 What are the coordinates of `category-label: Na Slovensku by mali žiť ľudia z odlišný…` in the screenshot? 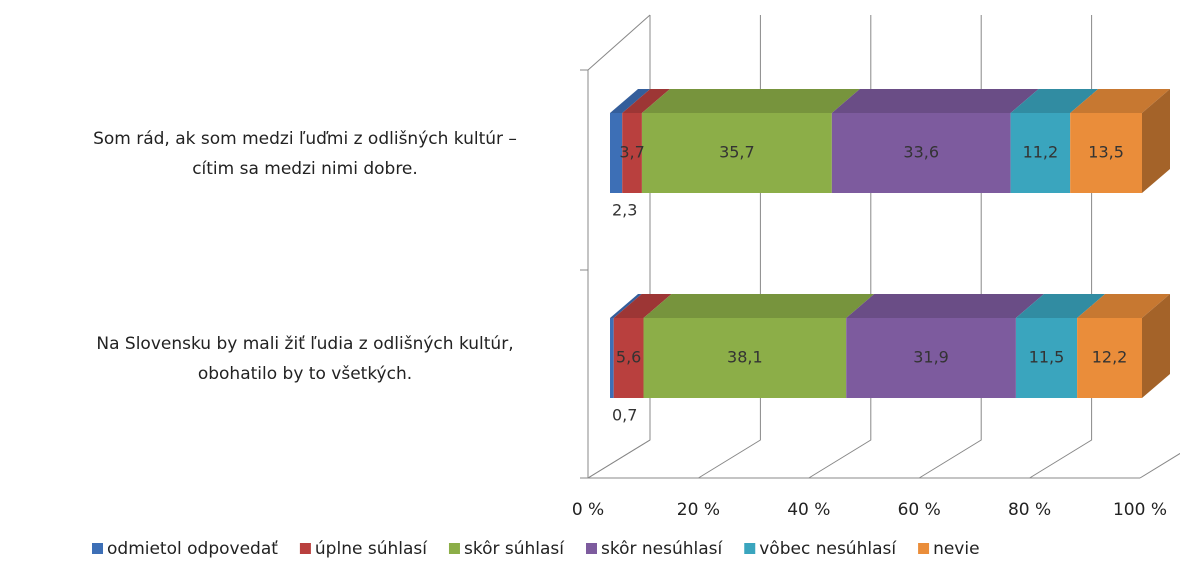 It's located at (304, 344).